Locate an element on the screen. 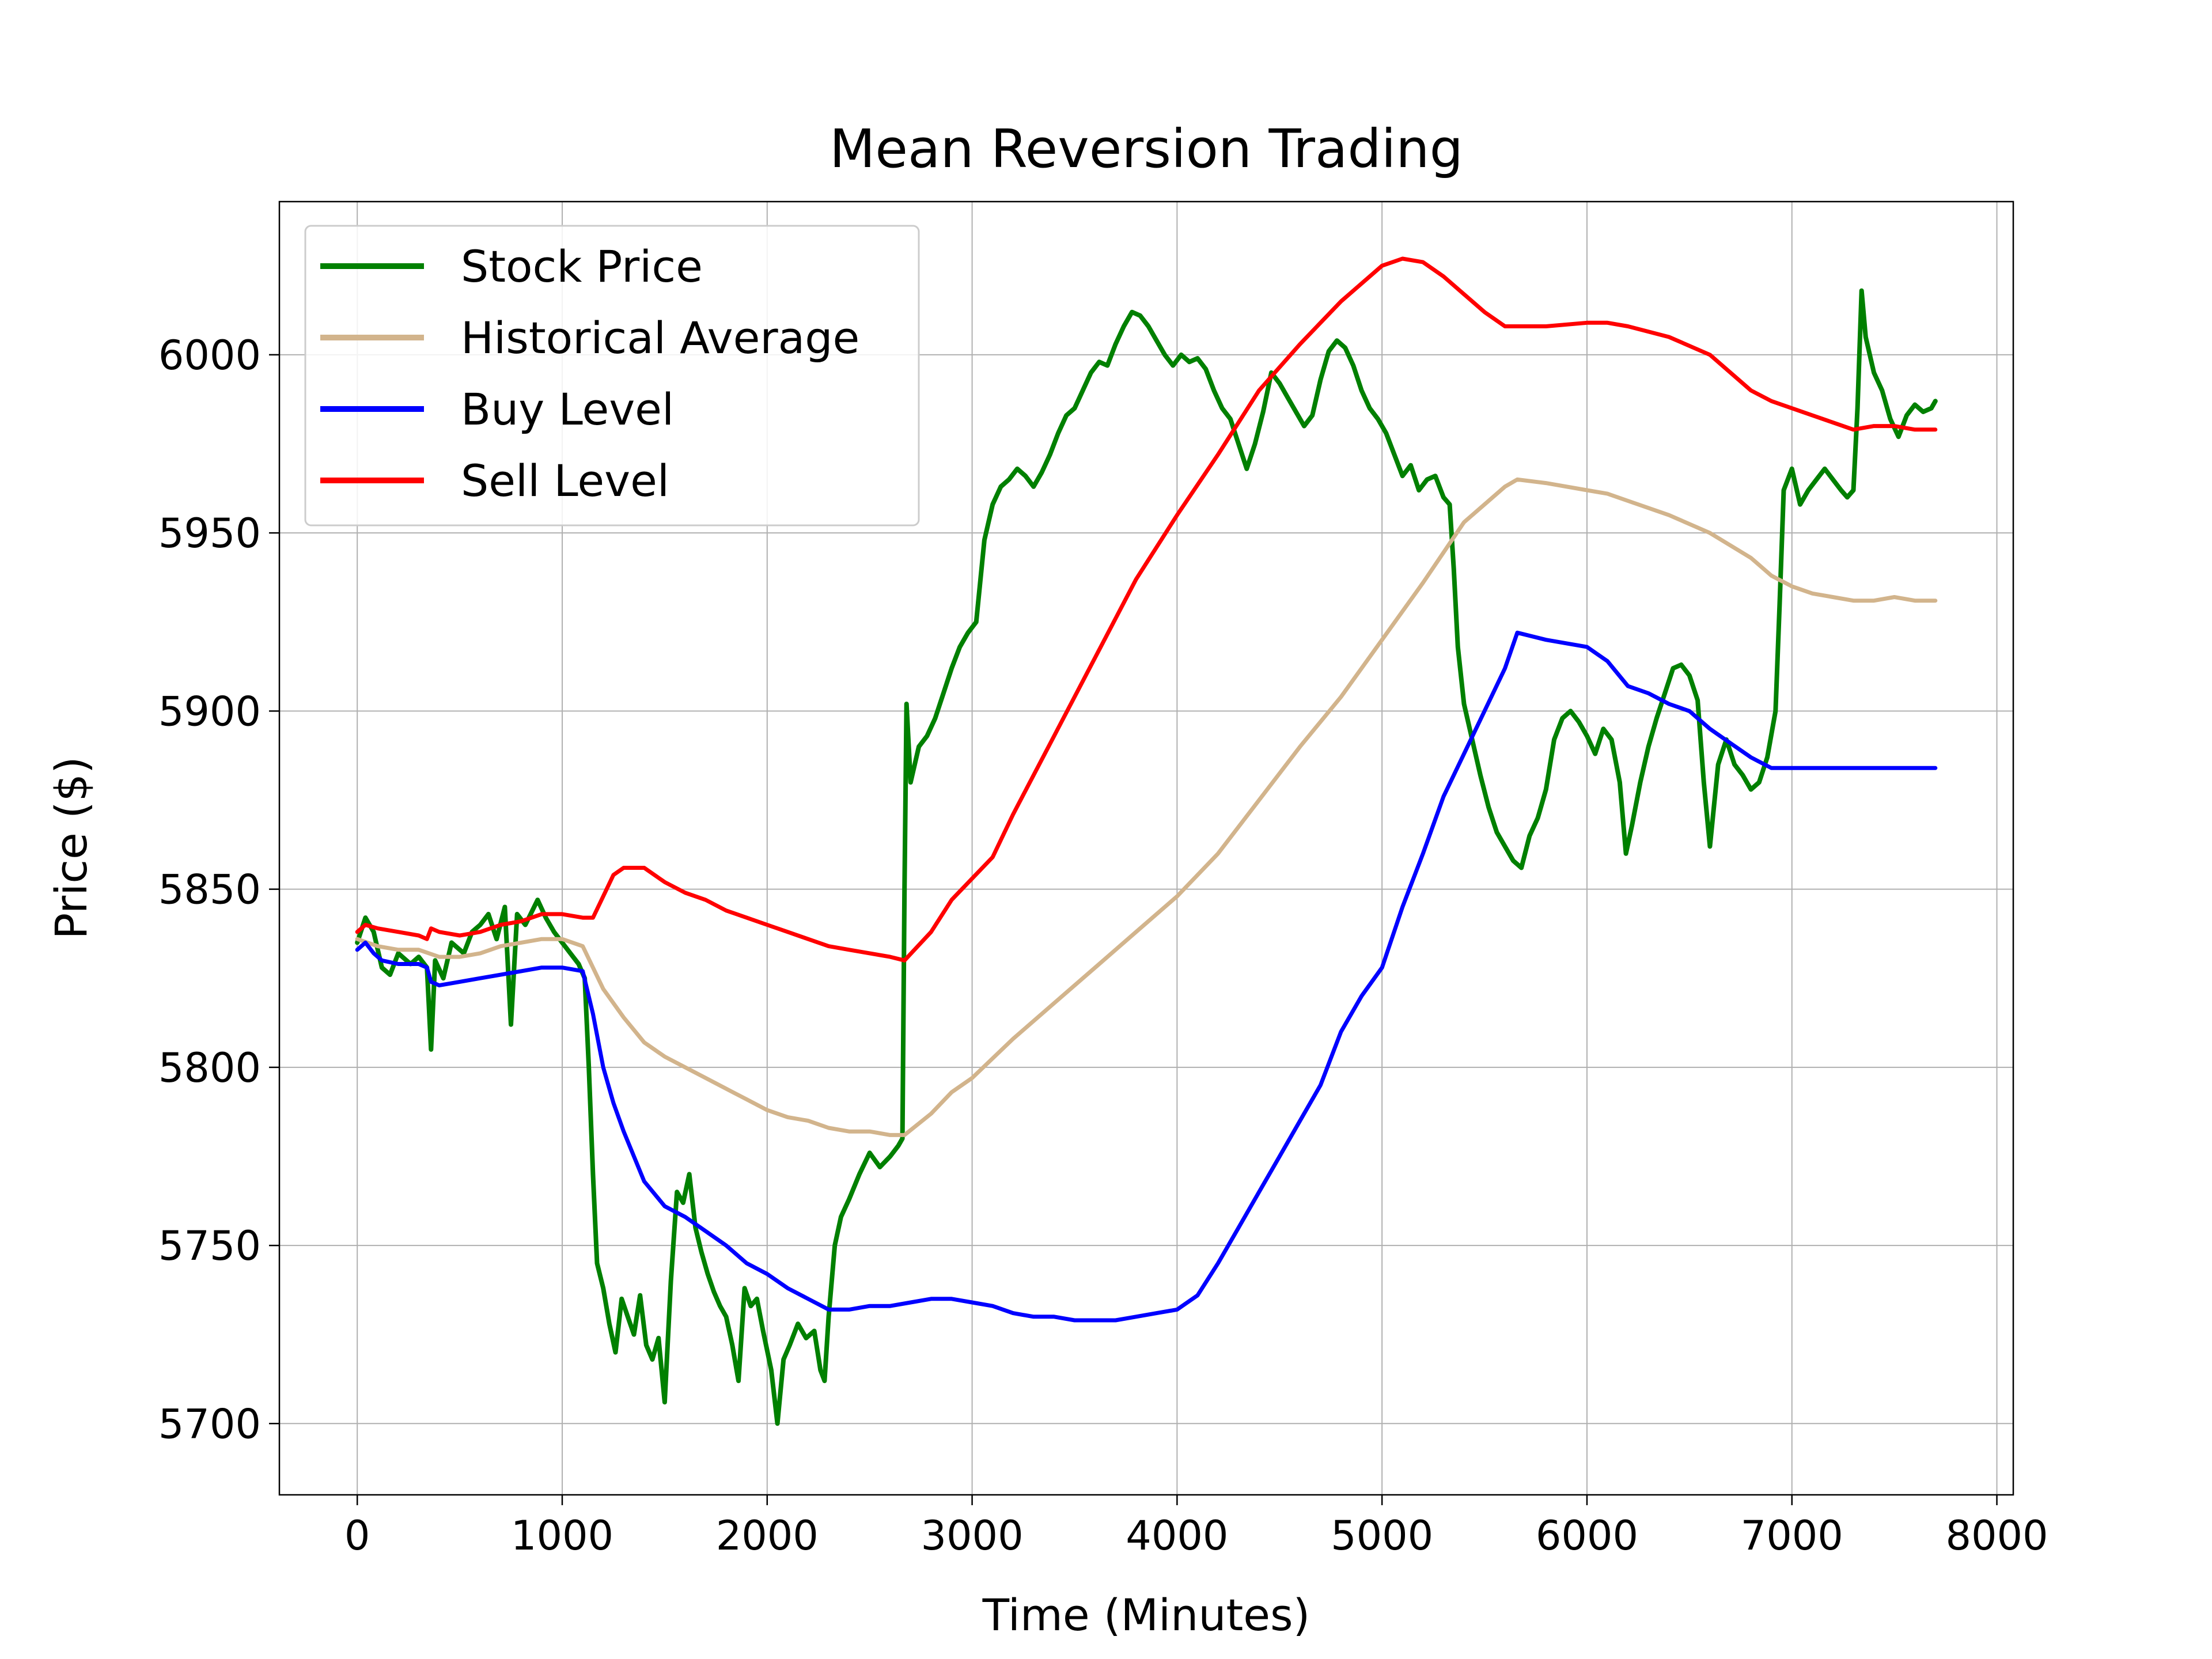 This screenshot has height=1659, width=2212. x-tick-label: 2000 is located at coordinates (767, 1535).